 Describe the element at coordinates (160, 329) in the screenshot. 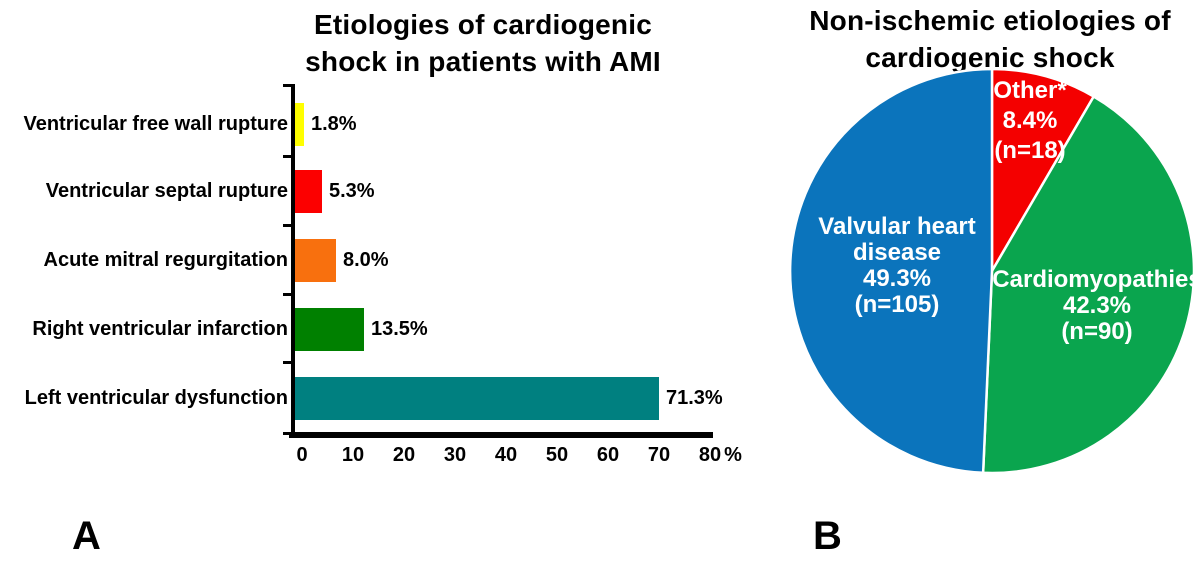

I see `category-label: Right ventricular infarction` at that location.